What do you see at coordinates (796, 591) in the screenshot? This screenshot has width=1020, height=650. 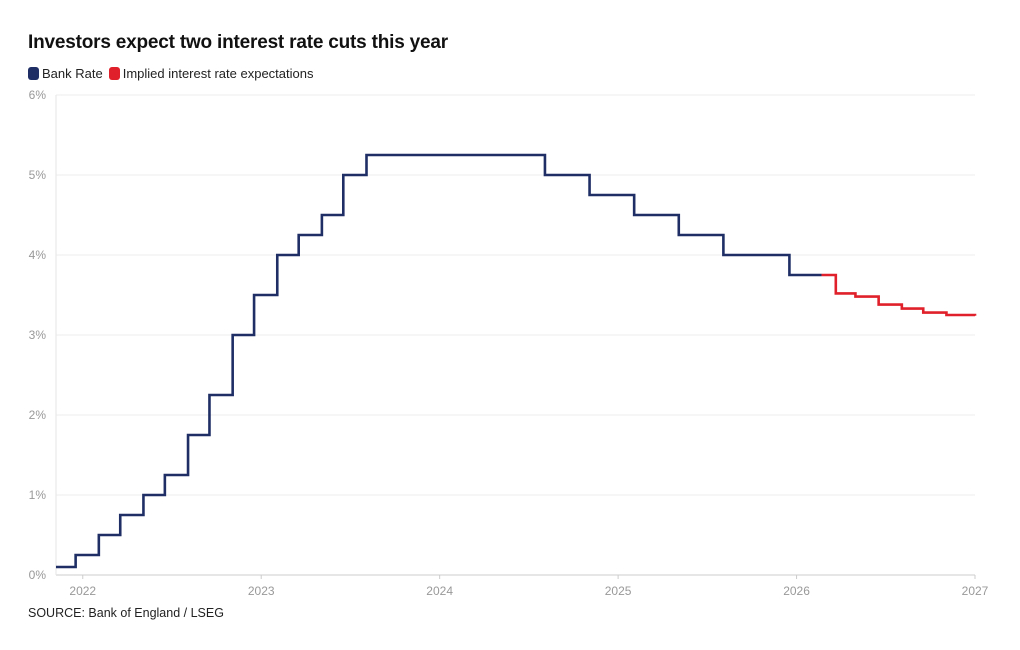 I see `x-tick-label: 2026` at bounding box center [796, 591].